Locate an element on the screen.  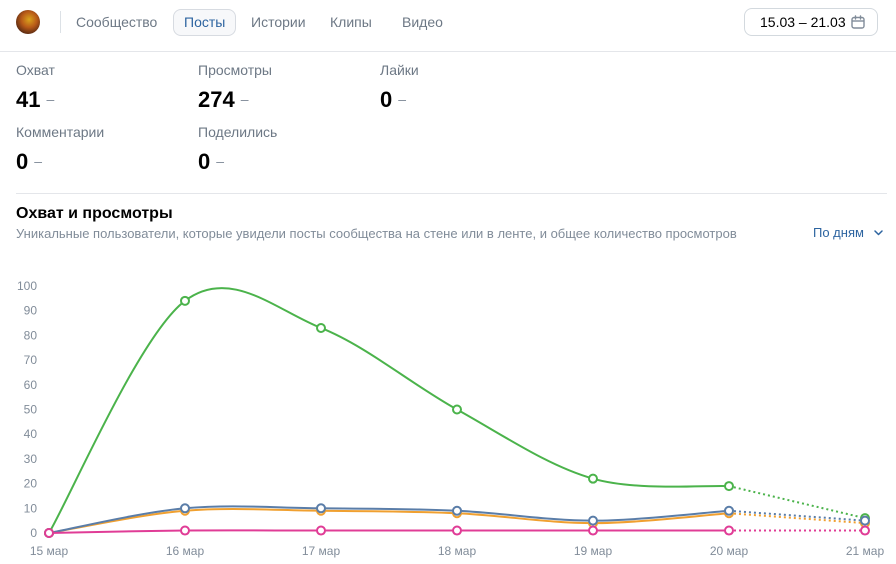
stat-likes: Лайки 0– is located at coordinates (399, 87).